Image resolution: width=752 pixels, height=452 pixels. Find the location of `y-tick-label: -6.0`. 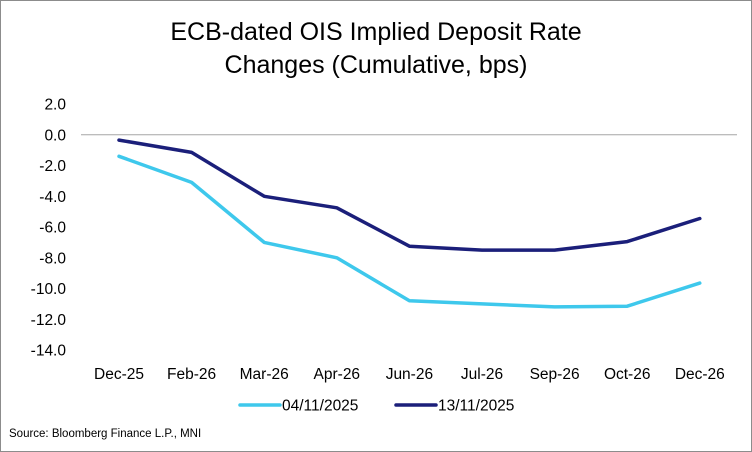

y-tick-label: -6.0 is located at coordinates (52, 228).